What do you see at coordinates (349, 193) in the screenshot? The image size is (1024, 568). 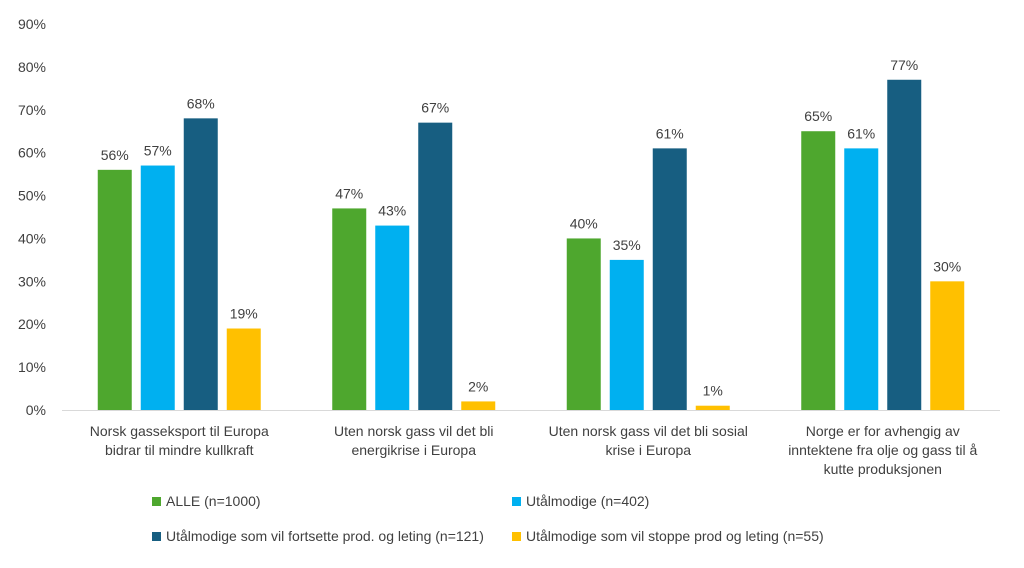 I see `data-label: 47%` at bounding box center [349, 193].